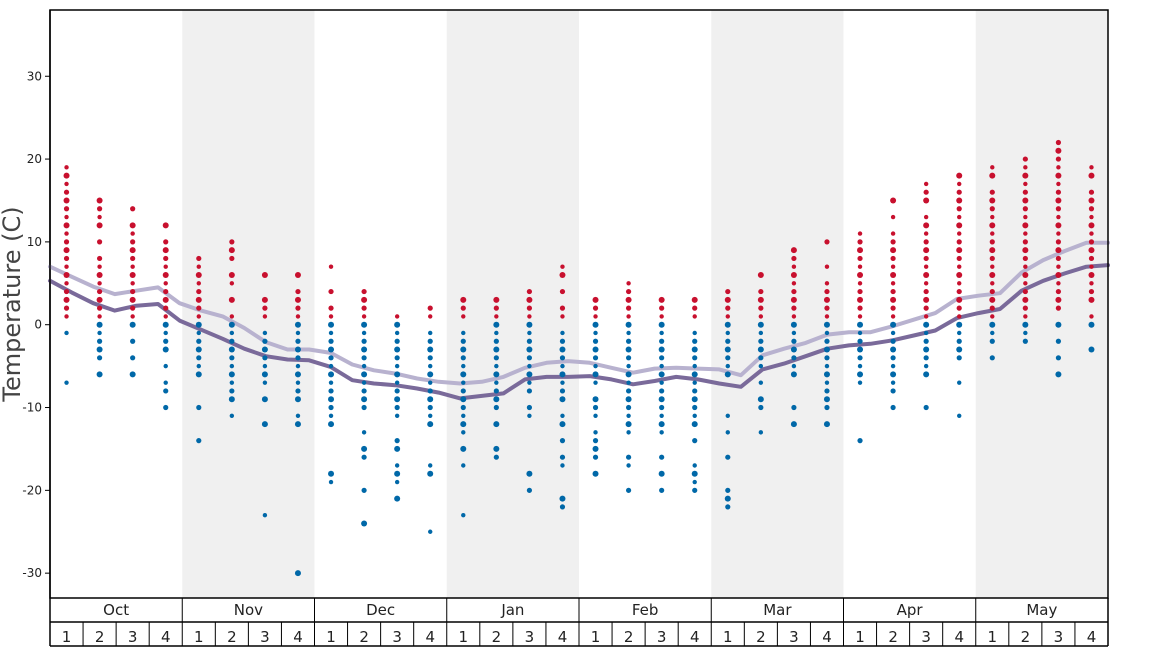  I want to click on week-label: 2, so click(761, 637).